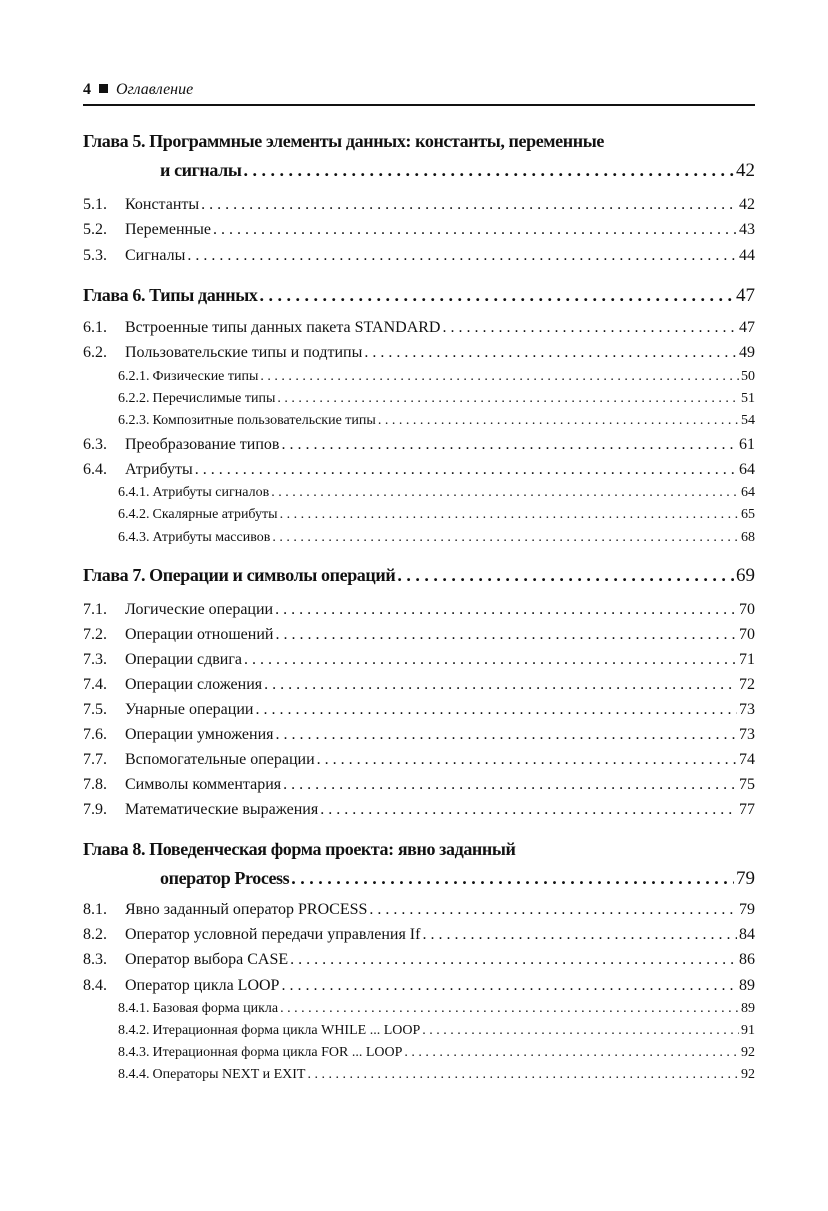  Describe the element at coordinates (419, 353) in the screenshot. I see `toc-section-entry: 6.2. Пользовательские типы и подтипы 49` at that location.